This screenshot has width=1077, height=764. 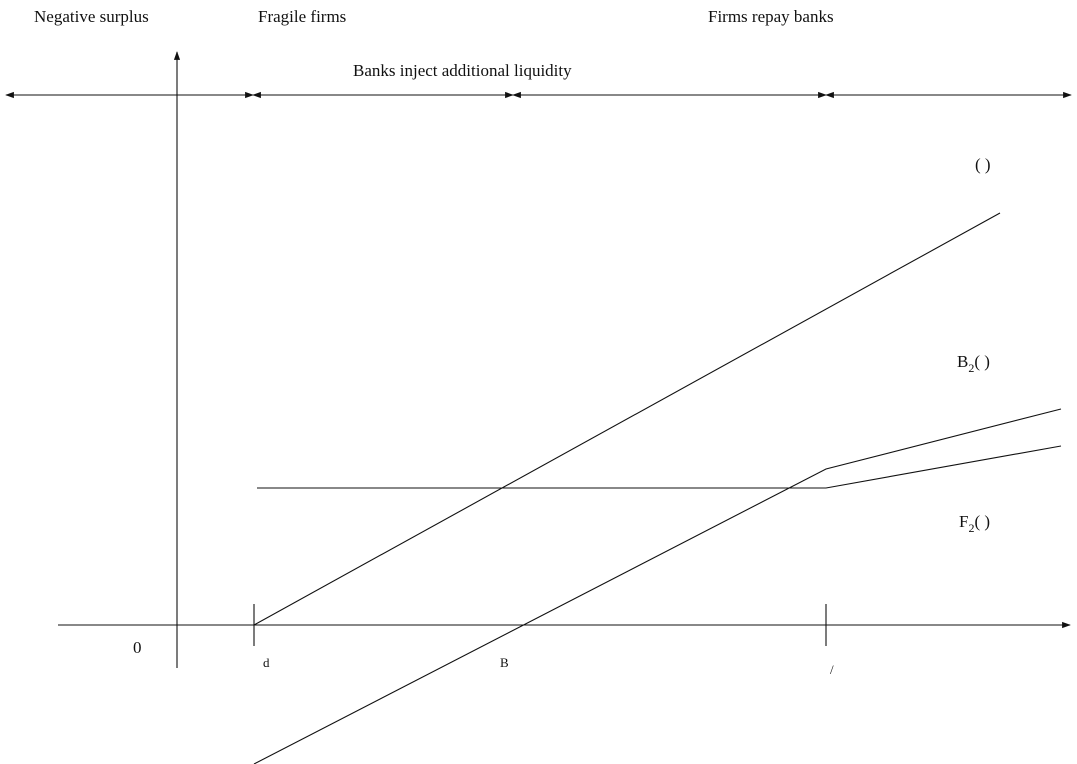 What do you see at coordinates (832, 669) in the screenshot?
I see `tick-label-slash: /` at bounding box center [832, 669].